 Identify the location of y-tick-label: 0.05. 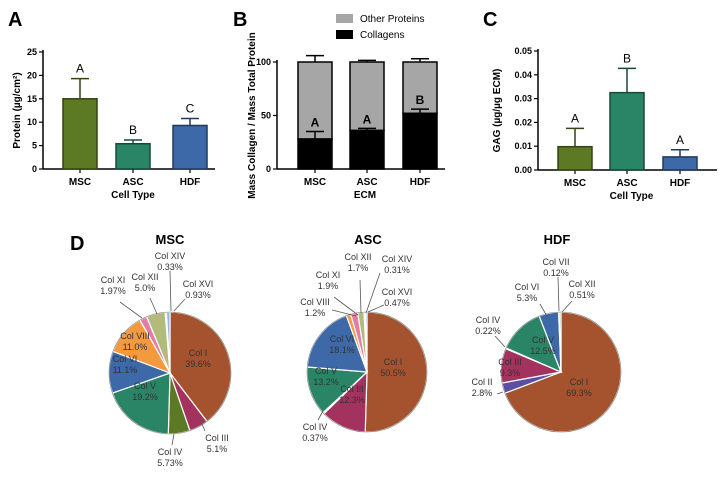
(523, 51).